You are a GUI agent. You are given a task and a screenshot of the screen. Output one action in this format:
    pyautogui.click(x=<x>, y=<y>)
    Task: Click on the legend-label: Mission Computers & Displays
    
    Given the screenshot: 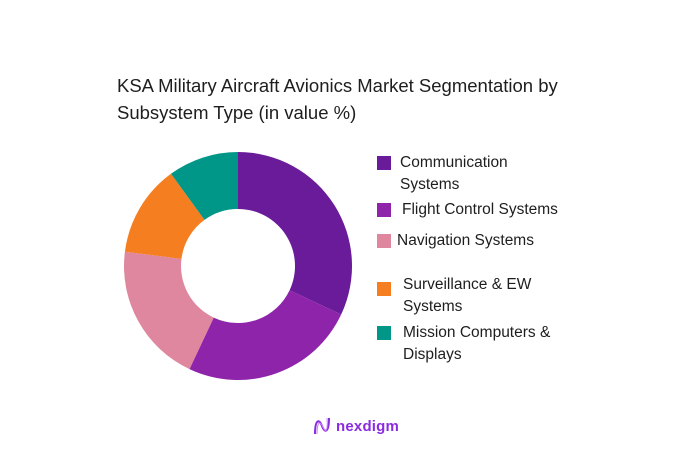 What is the action you would take?
    pyautogui.click(x=477, y=343)
    